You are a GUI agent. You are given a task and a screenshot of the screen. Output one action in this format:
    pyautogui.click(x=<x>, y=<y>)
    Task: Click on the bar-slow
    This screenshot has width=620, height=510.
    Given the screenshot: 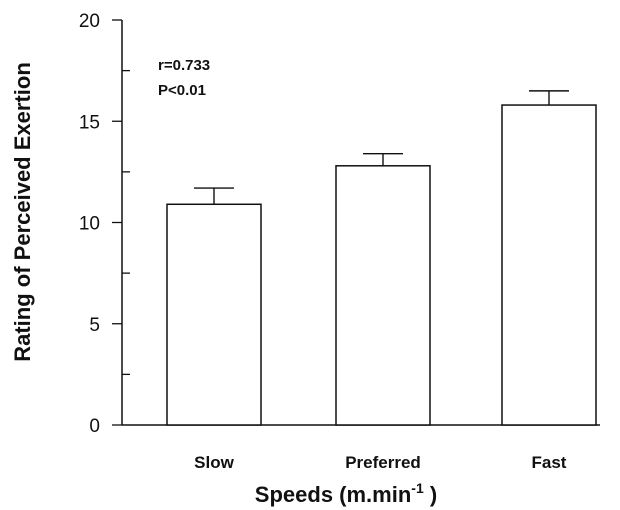 What is the action you would take?
    pyautogui.click(x=214, y=314)
    